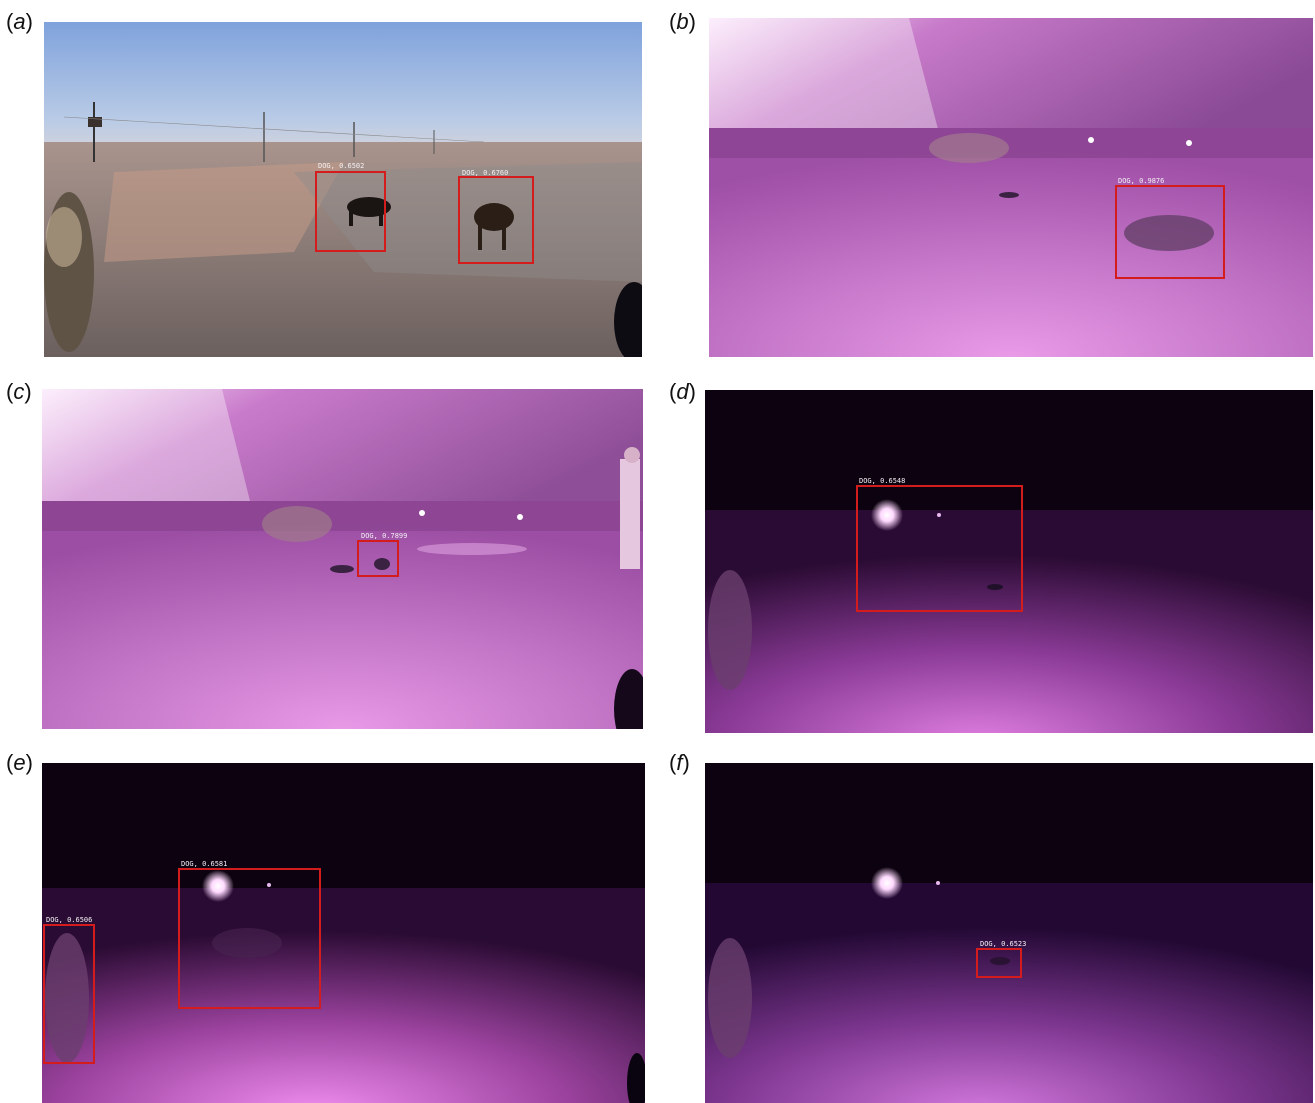  I want to click on detection-label: DOG, 0.6760, so click(485, 173).